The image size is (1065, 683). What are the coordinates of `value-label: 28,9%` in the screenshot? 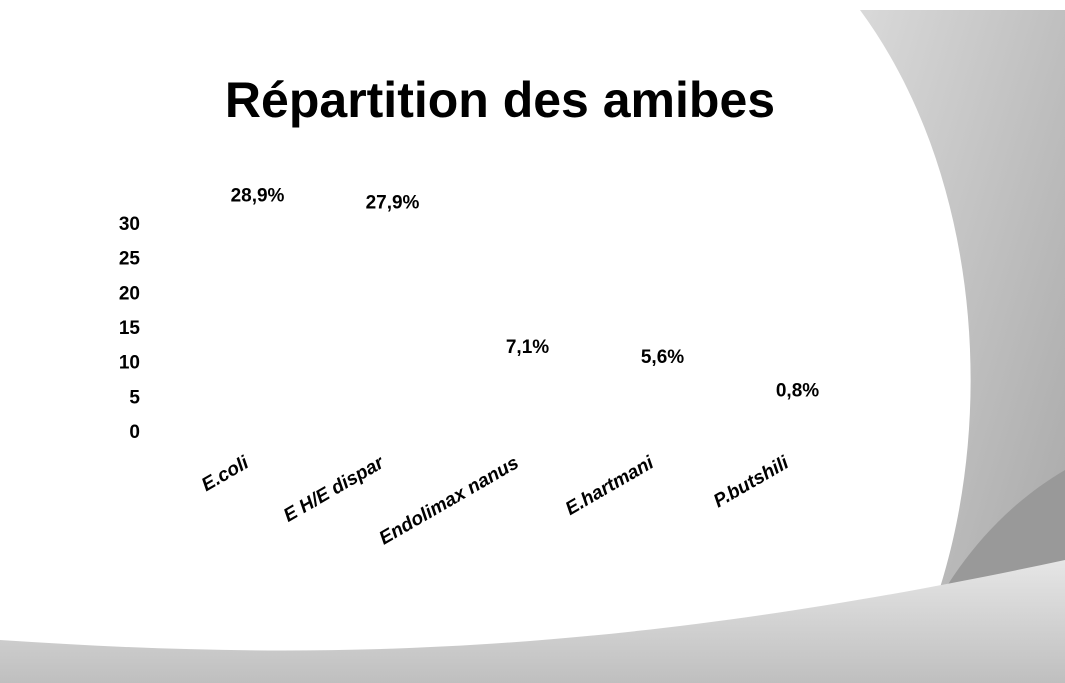 It's located at (258, 196).